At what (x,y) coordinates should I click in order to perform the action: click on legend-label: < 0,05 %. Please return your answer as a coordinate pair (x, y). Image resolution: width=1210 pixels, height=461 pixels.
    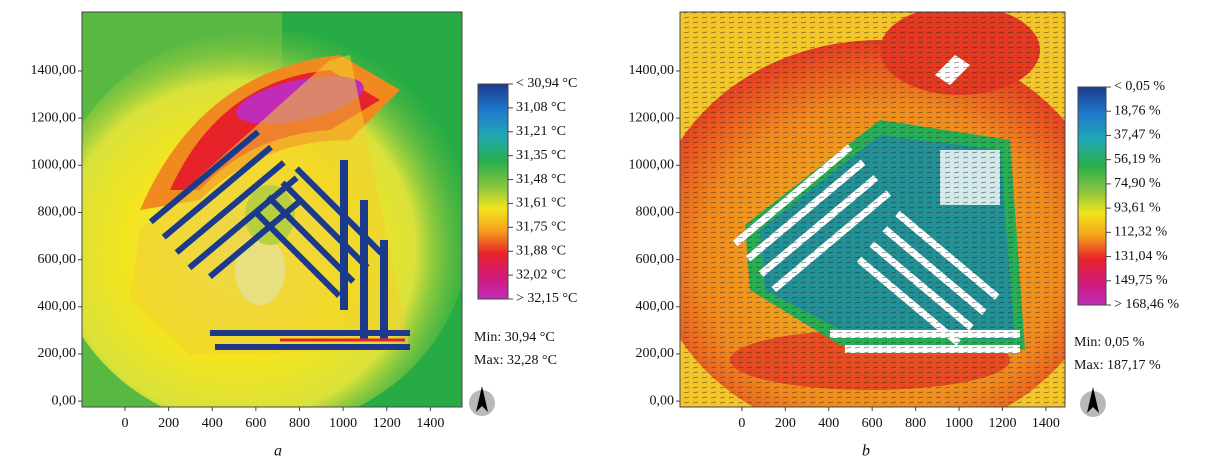
    Looking at the image, I should click on (1139, 86).